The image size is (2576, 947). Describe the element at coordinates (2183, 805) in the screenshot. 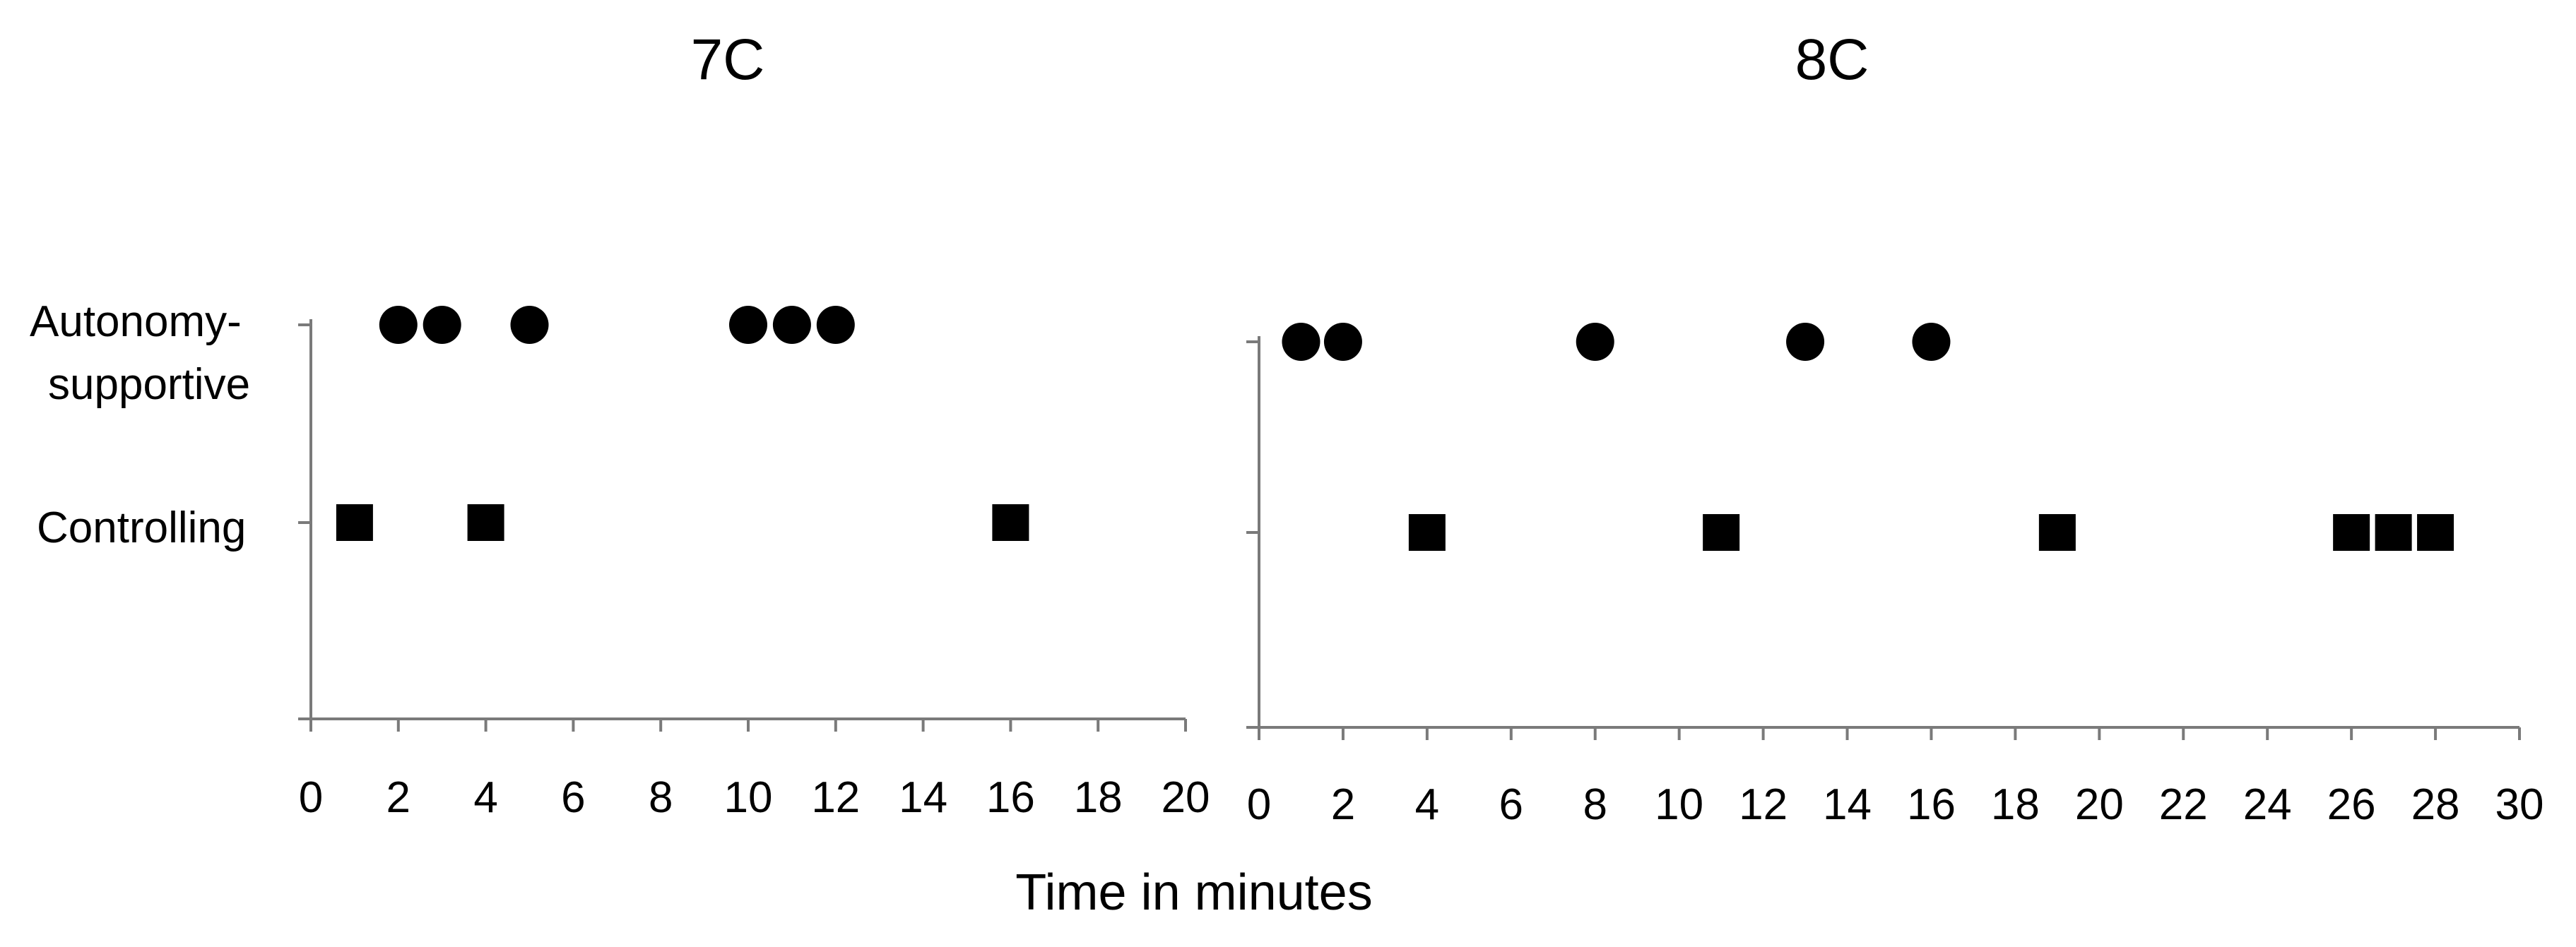

I see `x-tick-label: 22` at that location.